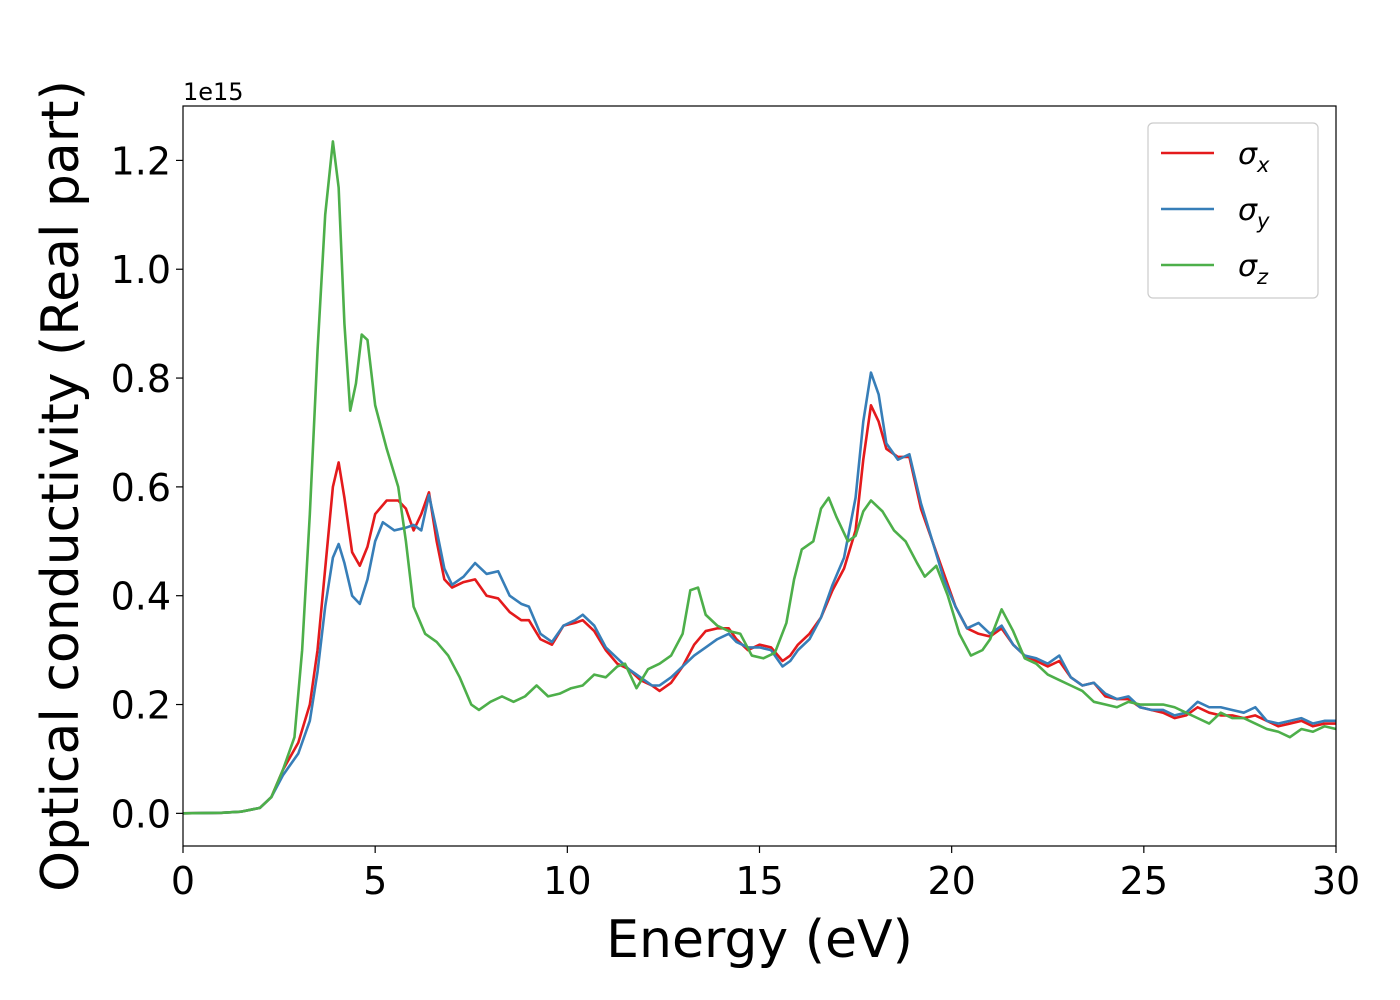 The image size is (1400, 1000). I want to click on y-tick-label: 1.2, so click(141, 161).